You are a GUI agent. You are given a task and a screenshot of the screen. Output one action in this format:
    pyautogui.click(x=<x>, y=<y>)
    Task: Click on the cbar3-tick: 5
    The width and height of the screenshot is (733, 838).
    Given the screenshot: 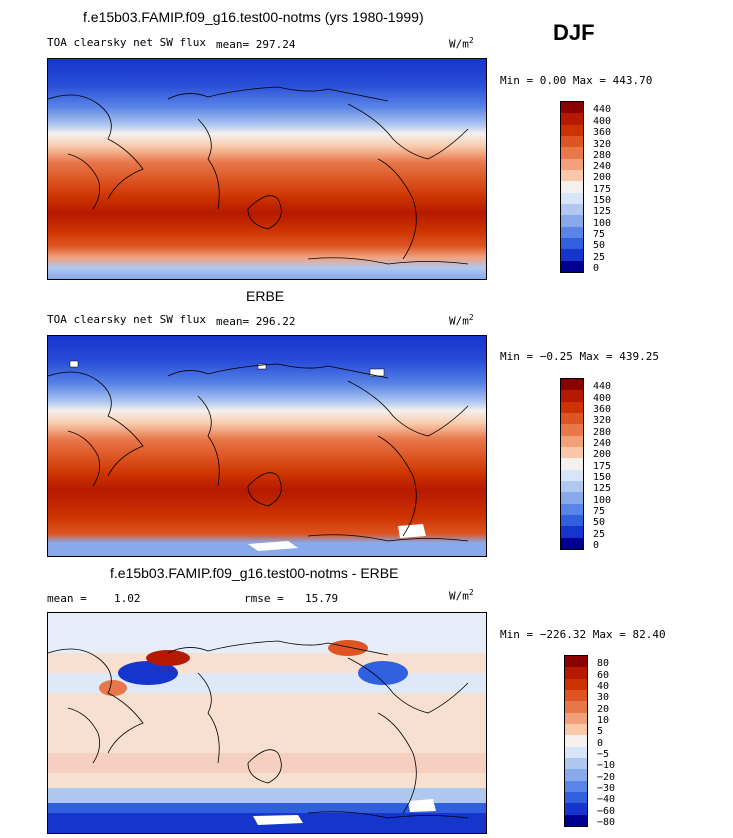 What is the action you would take?
    pyautogui.click(x=600, y=731)
    